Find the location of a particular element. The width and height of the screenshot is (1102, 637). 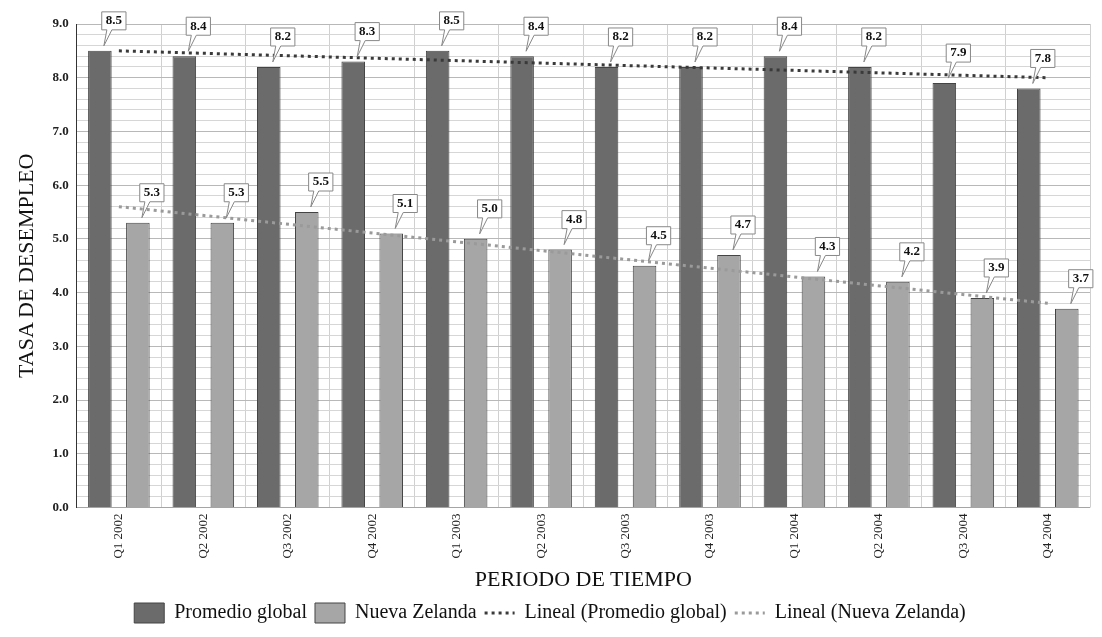

x-tick-label: Q2 2004 is located at coordinates (878, 535).